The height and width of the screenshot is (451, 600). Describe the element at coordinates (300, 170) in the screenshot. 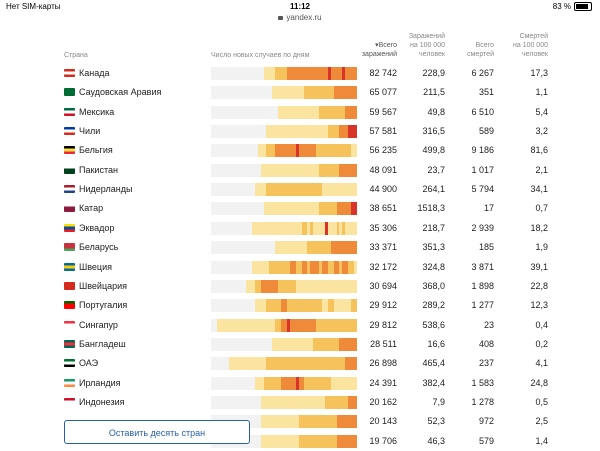

I see `table-row: Пакистан 48 091 23,7 1 017 2,1` at that location.